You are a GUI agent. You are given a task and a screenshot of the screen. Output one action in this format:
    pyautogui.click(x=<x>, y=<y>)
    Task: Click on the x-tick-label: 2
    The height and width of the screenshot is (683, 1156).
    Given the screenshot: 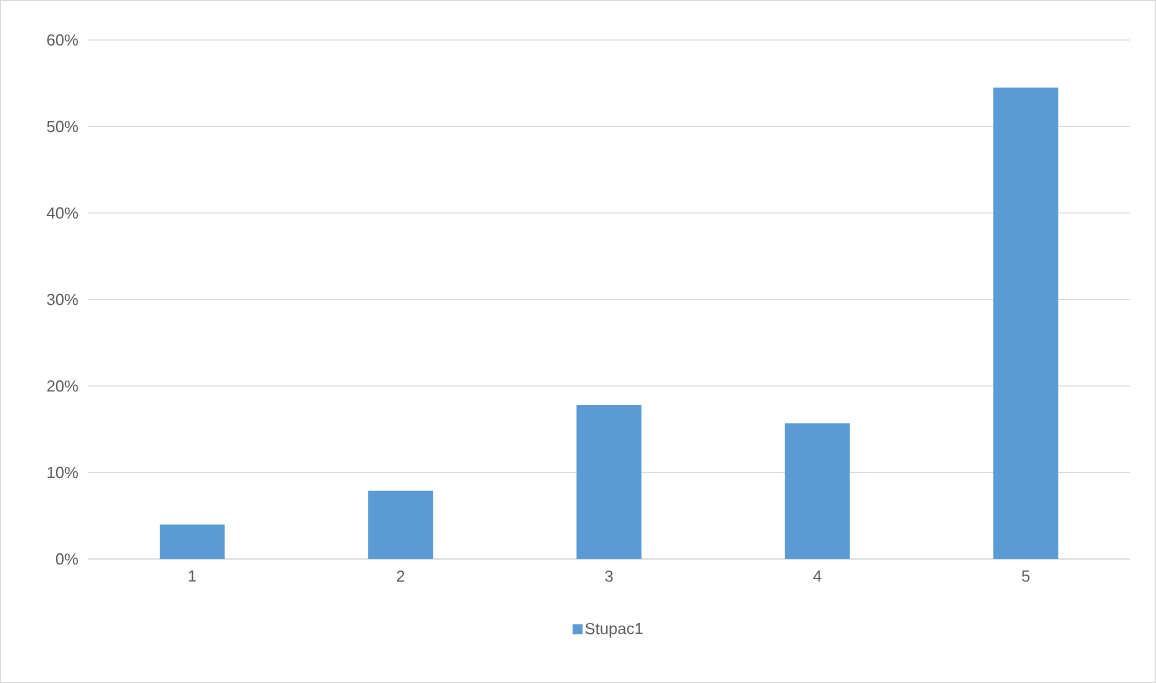 What is the action you would take?
    pyautogui.click(x=400, y=576)
    